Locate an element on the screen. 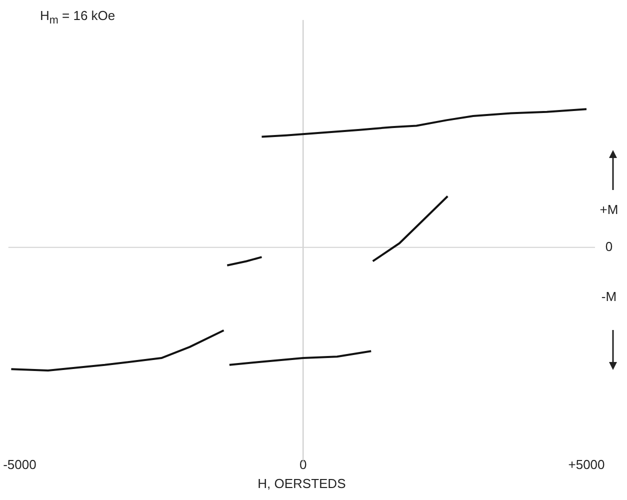  text: -M is located at coordinates (609, 296).